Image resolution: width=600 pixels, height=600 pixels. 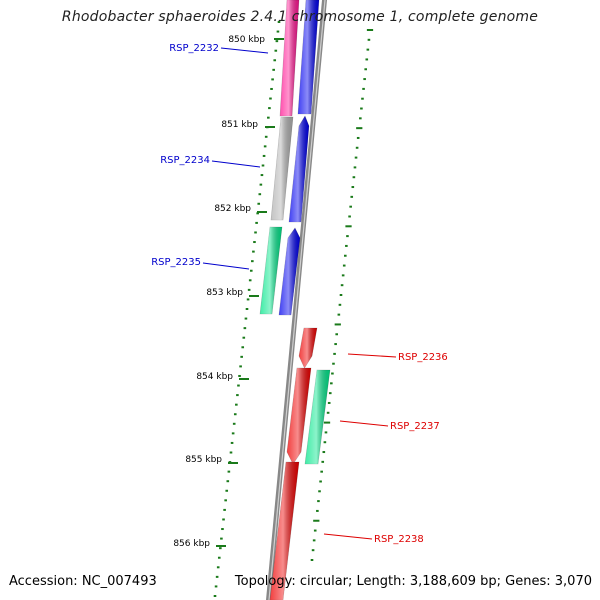 What do you see at coordinates (214, 377) in the screenshot?
I see `kbp-tick-label: 854 kbp` at bounding box center [214, 377].